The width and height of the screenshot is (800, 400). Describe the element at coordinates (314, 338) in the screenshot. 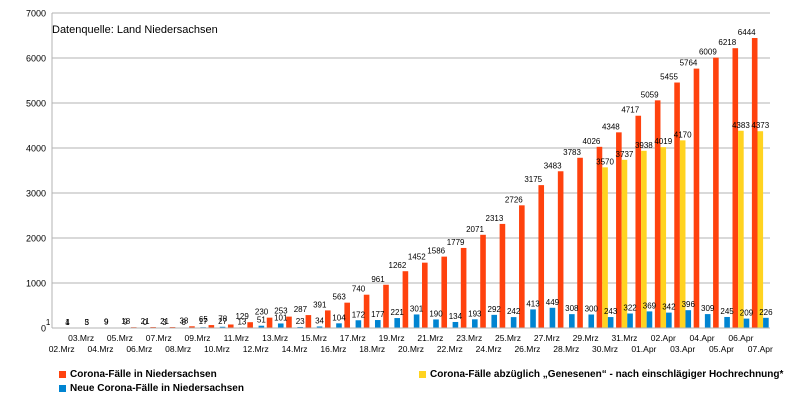

I see `x-tick-label: 15.Mrz` at that location.